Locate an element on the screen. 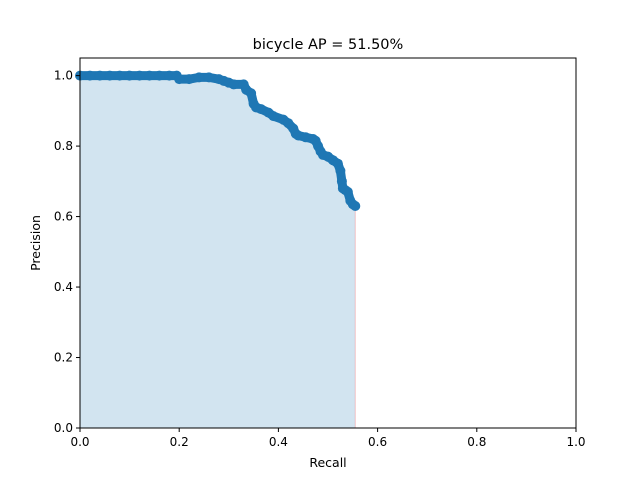 The width and height of the screenshot is (640, 480). x-tick-label: 0.4 is located at coordinates (278, 442).